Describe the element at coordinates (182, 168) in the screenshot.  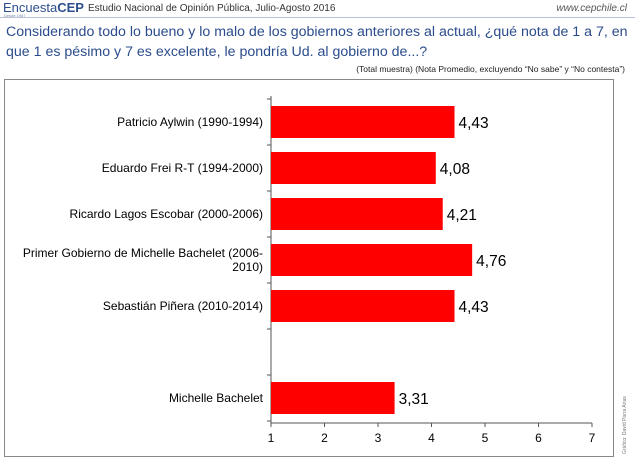
I see `category-label: Eduardo Frei R-T (1994-2000)` at that location.